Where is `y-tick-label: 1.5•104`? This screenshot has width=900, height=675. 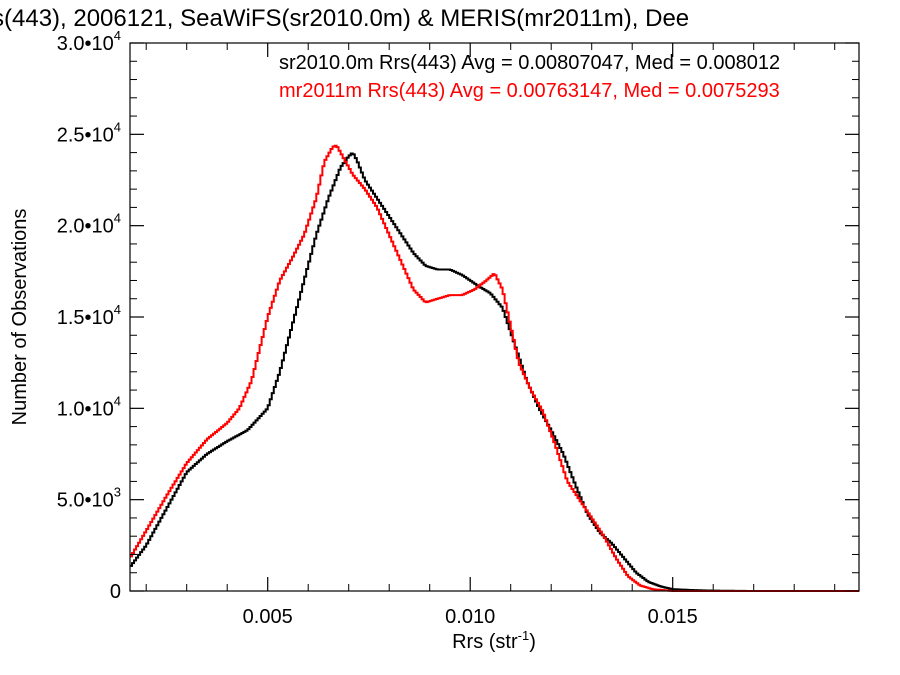
y-tick-label: 1.5•104 is located at coordinates (89, 315).